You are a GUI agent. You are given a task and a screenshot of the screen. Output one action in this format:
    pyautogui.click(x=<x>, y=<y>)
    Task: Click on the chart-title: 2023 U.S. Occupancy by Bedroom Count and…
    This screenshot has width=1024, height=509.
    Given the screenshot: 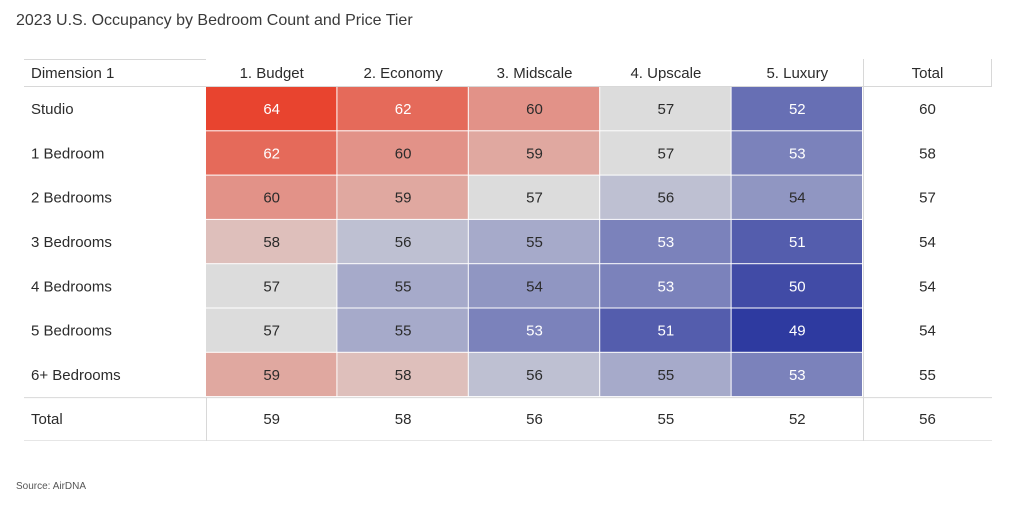 What is the action you would take?
    pyautogui.click(x=214, y=20)
    